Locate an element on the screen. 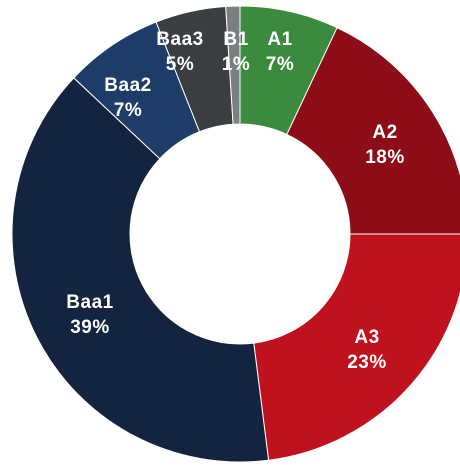  slice-value-label: 5% is located at coordinates (180, 64).